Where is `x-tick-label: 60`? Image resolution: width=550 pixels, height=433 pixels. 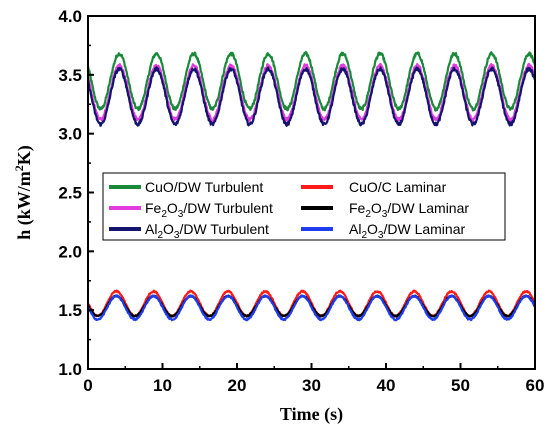 x-tick-label: 60 is located at coordinates (535, 385).